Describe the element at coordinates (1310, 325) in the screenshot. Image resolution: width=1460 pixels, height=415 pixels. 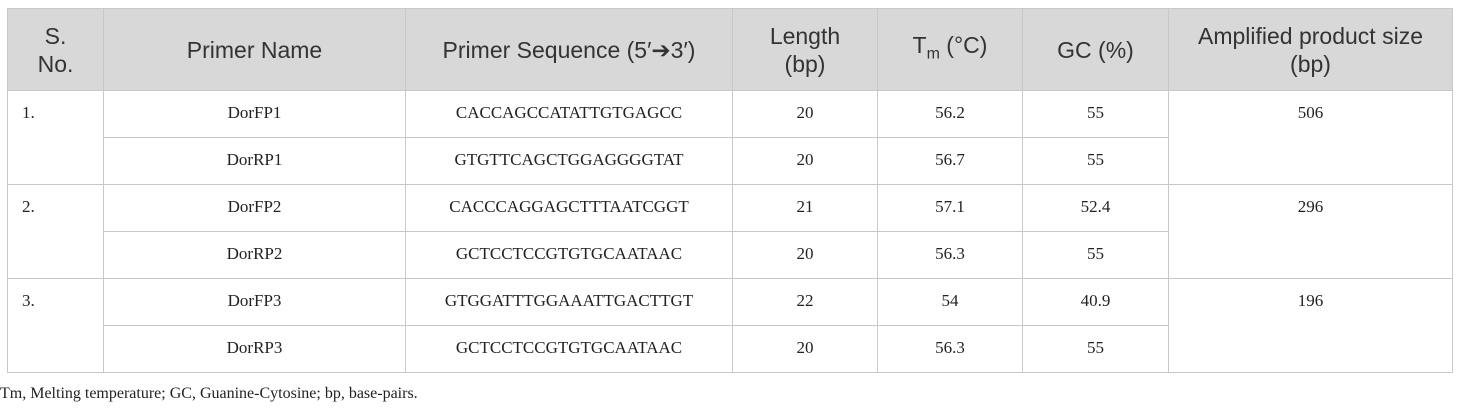
I see `product-size: 196` at that location.